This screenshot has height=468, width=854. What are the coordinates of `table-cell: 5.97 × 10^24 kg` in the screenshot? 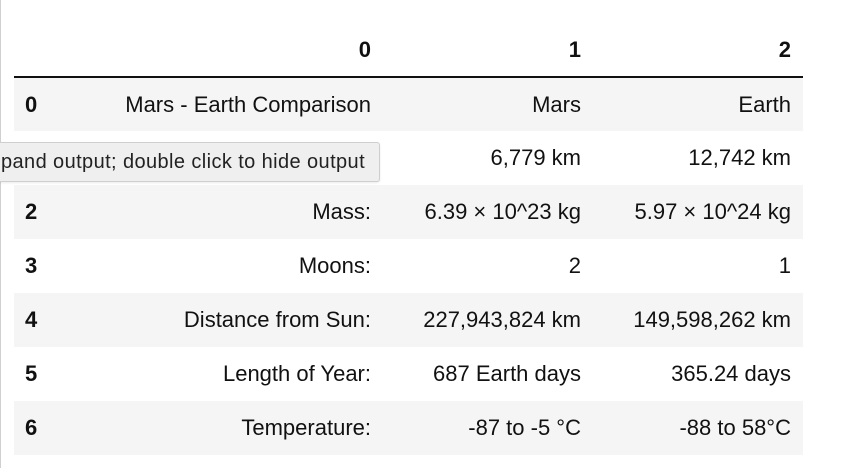 It's located at (712, 211).